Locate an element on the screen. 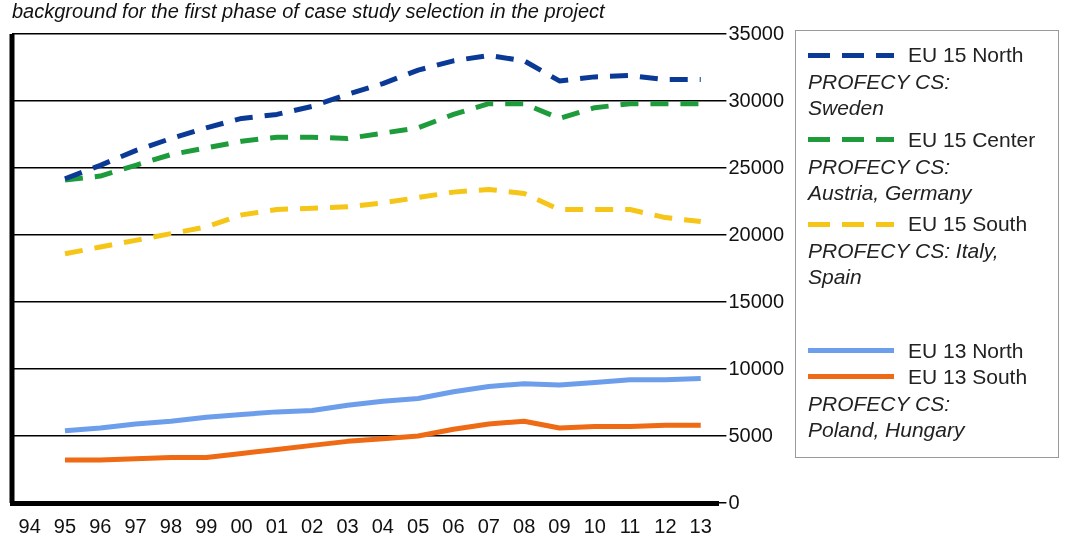 Image resolution: width=1073 pixels, height=541 pixels. y-tick-label: 15000 is located at coordinates (756, 300).